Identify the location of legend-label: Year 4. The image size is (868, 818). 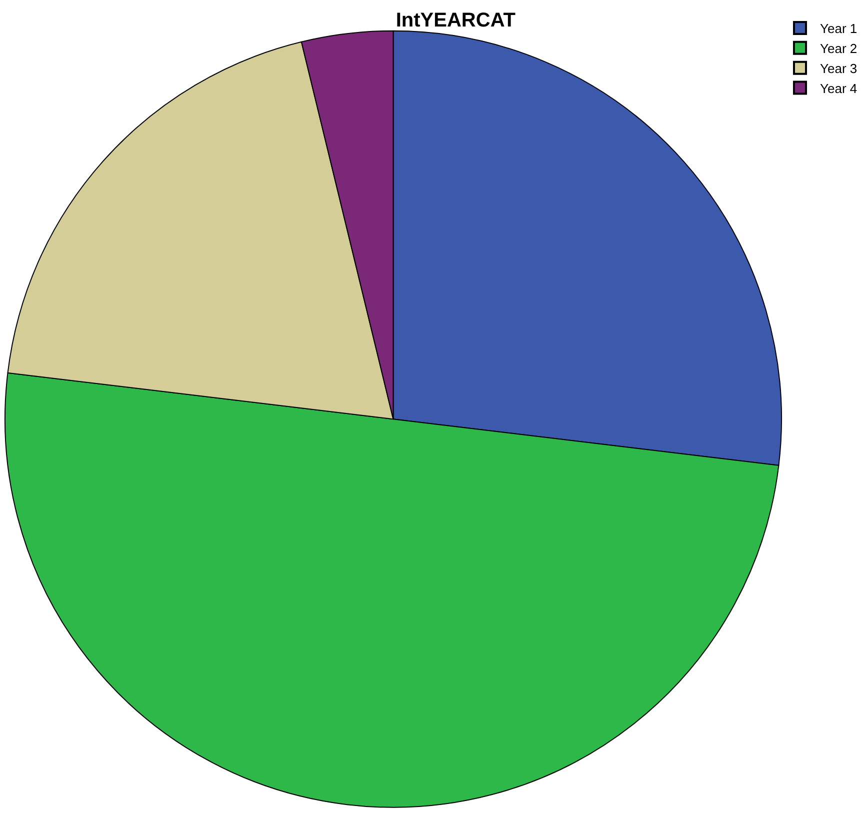
(839, 88).